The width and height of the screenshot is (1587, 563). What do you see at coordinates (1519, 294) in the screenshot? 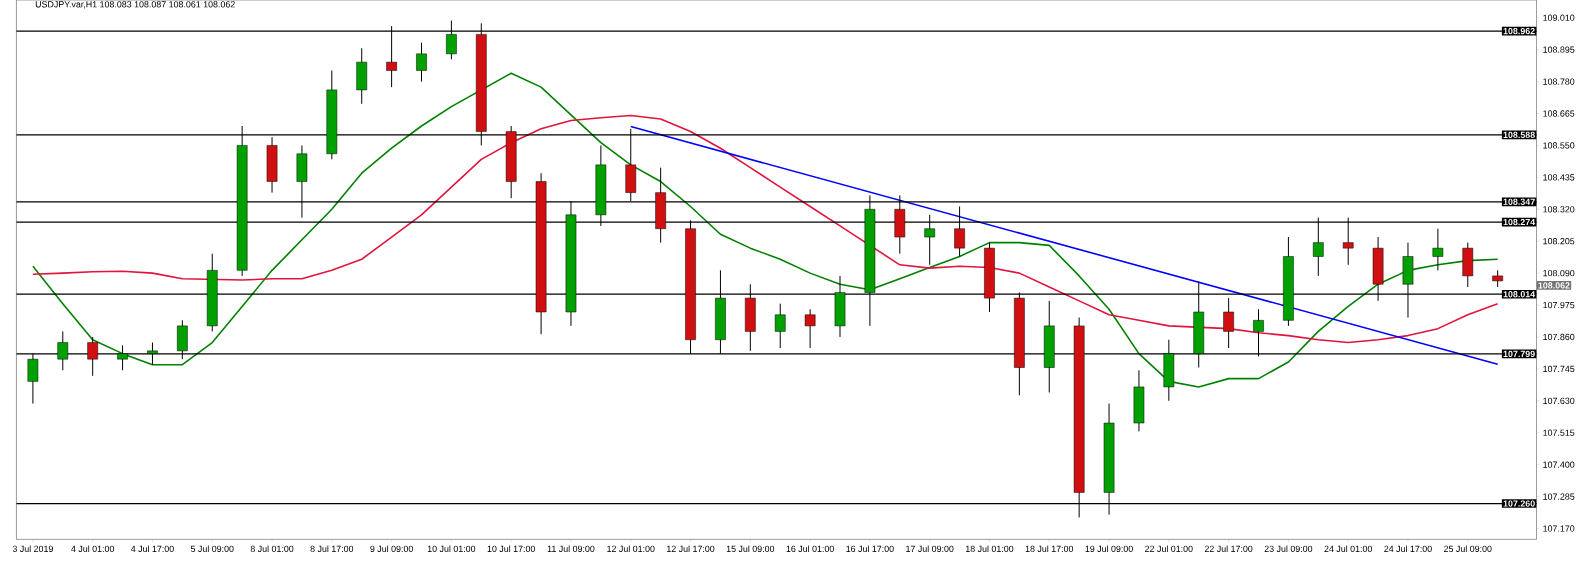
I see `ref-line-label: 108.014` at bounding box center [1519, 294].